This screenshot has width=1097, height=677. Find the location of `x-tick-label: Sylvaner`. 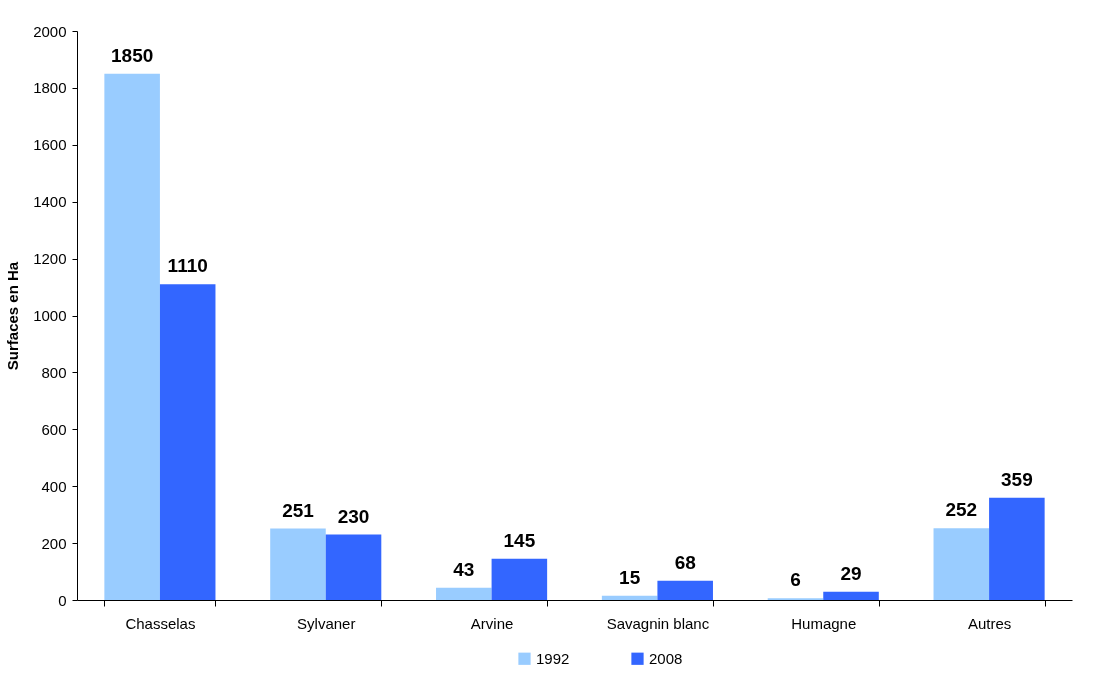

x-tick-label: Sylvaner is located at coordinates (326, 623).